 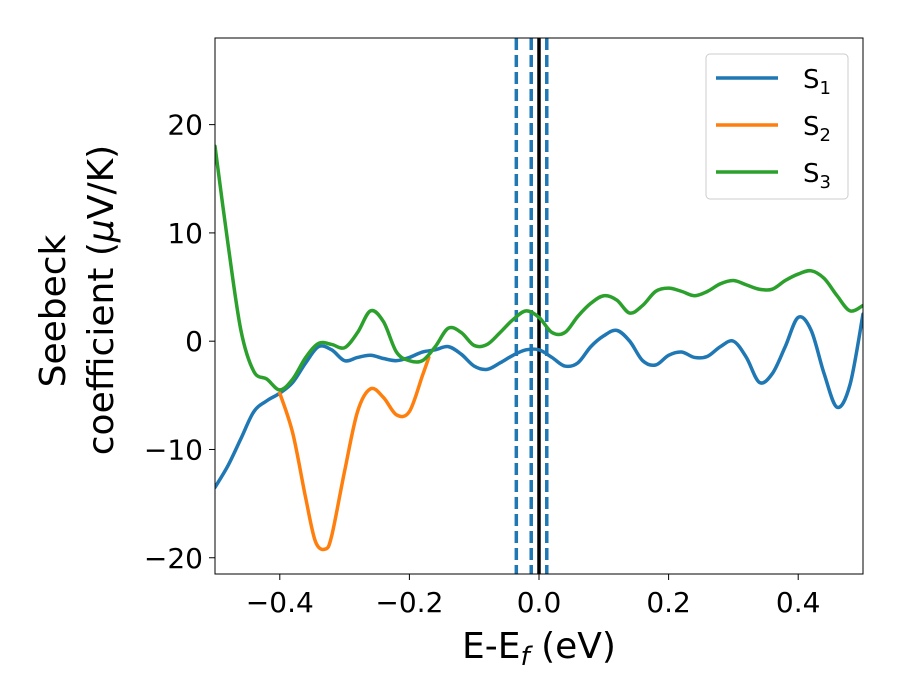 What do you see at coordinates (101, 231) in the screenshot?
I see `y-axis-title-mu: μ` at bounding box center [101, 231].